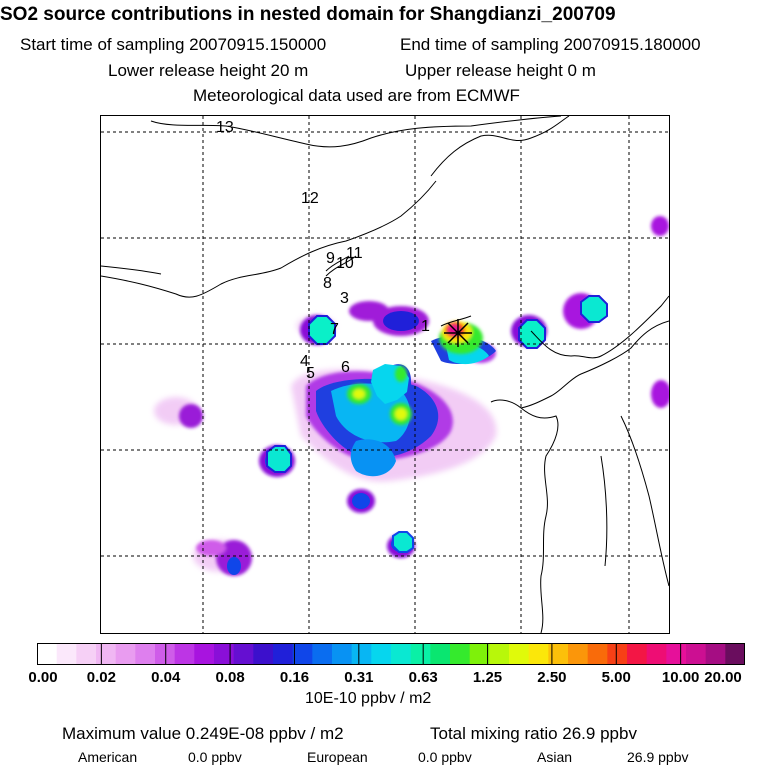  Describe the element at coordinates (230, 677) in the screenshot. I see `colorbar-tick-label: 0.08` at that location.